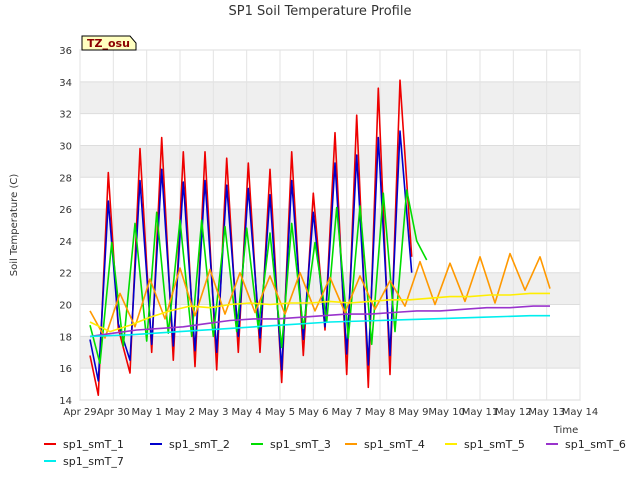 This screenshot has width=640, height=480. Describe the element at coordinates (65, 210) in the screenshot. I see `y-tick-label: 26` at that location.